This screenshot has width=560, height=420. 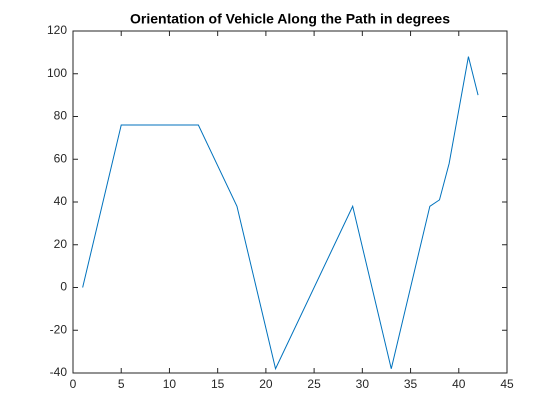 What do you see at coordinates (61, 244) in the screenshot?
I see `y-tick-label: 20` at bounding box center [61, 244].